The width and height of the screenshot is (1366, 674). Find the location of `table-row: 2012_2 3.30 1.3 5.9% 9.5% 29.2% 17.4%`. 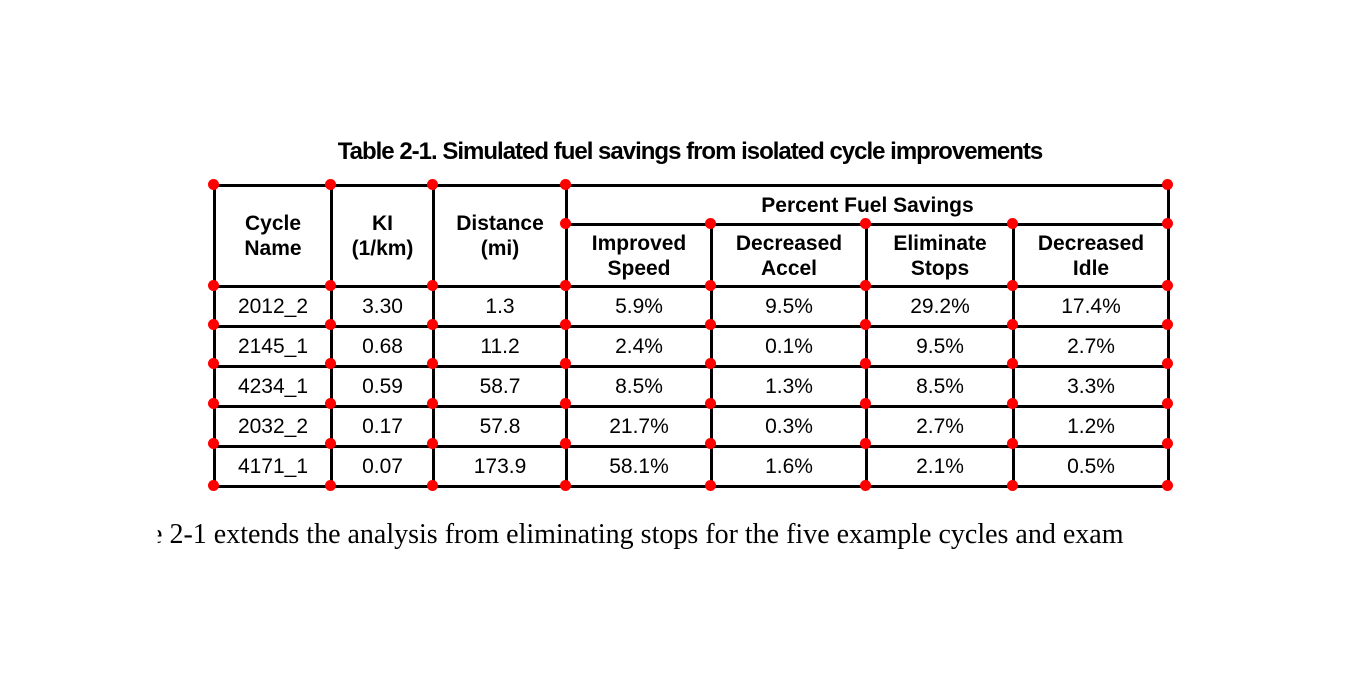

table-row: 2012_2 3.30 1.3 5.9% 9.5% 29.2% 17.4% is located at coordinates (691, 306).